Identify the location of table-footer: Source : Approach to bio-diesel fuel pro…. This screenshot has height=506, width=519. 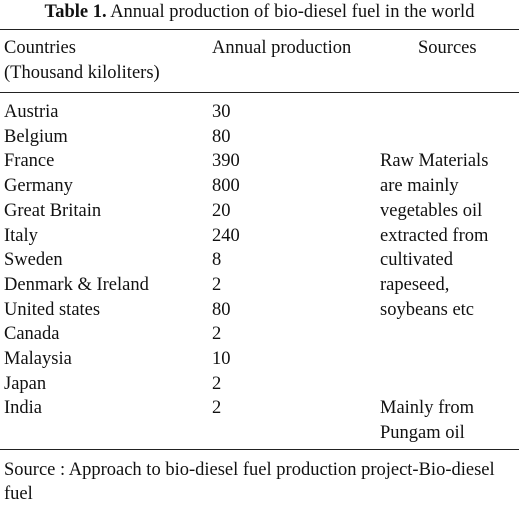
(249, 482).